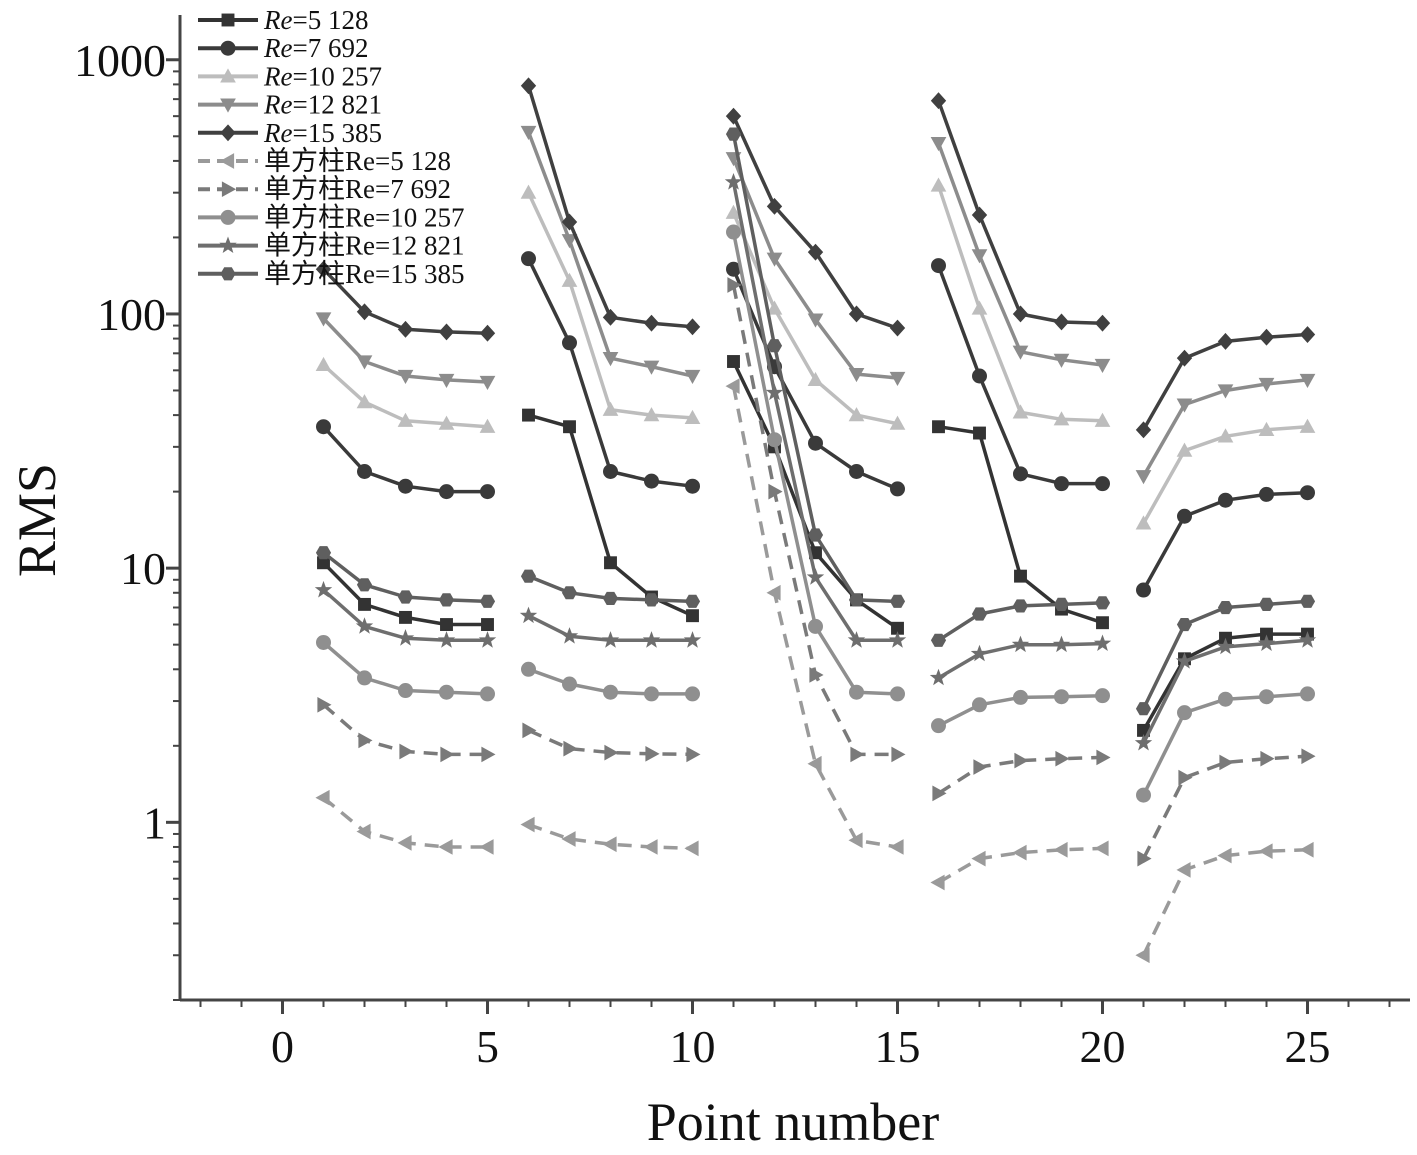 Image resolution: width=1417 pixels, height=1155 pixels. I want to click on x-tick-label: 5, so click(487, 1046).